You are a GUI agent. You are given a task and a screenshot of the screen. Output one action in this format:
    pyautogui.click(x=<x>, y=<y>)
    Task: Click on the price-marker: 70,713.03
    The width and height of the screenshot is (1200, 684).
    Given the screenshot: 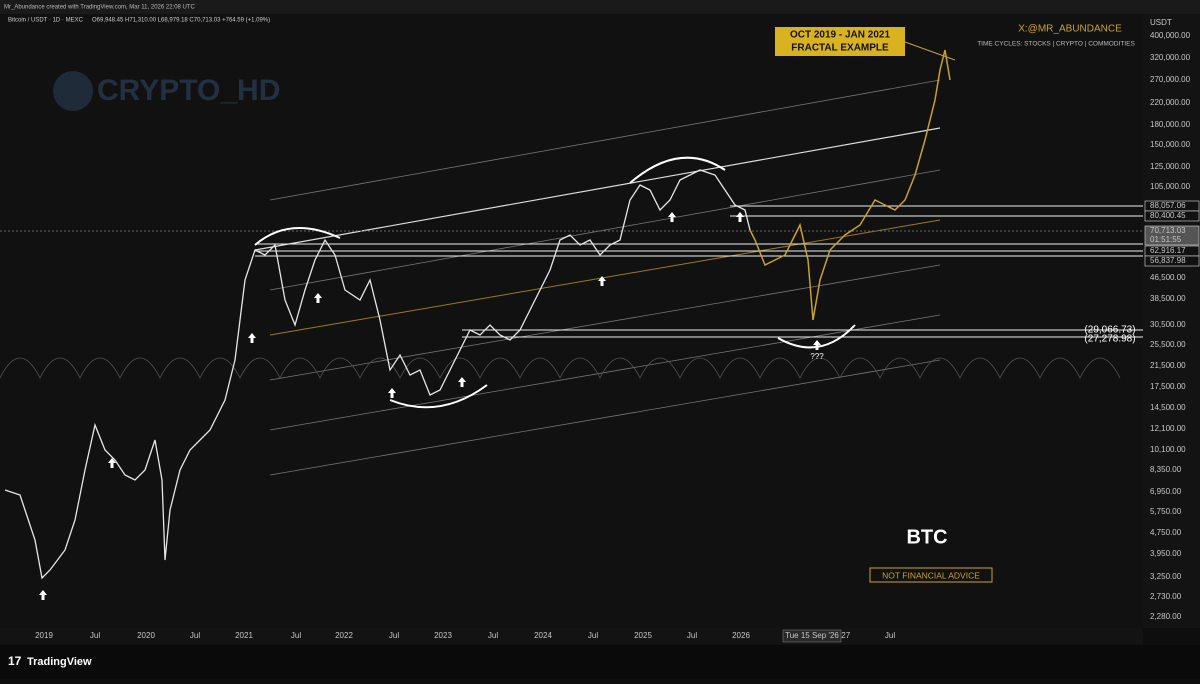 What is the action you would take?
    pyautogui.click(x=1168, y=230)
    